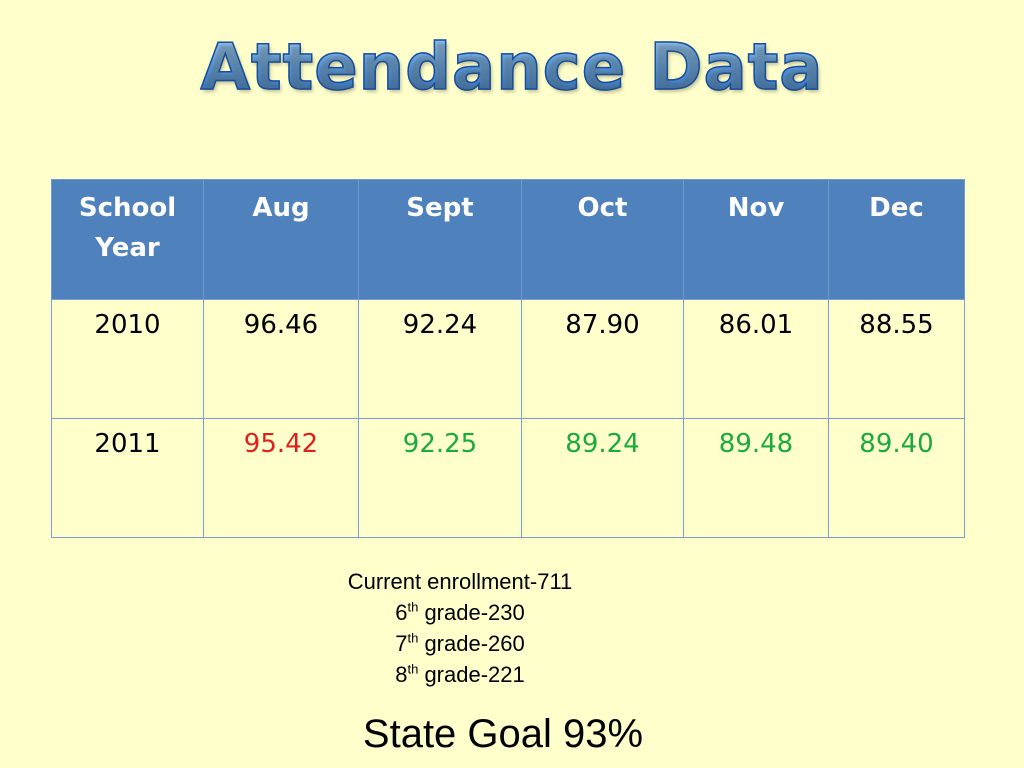  What do you see at coordinates (413, 638) in the screenshot?
I see `grade7-suffix: th` at bounding box center [413, 638].